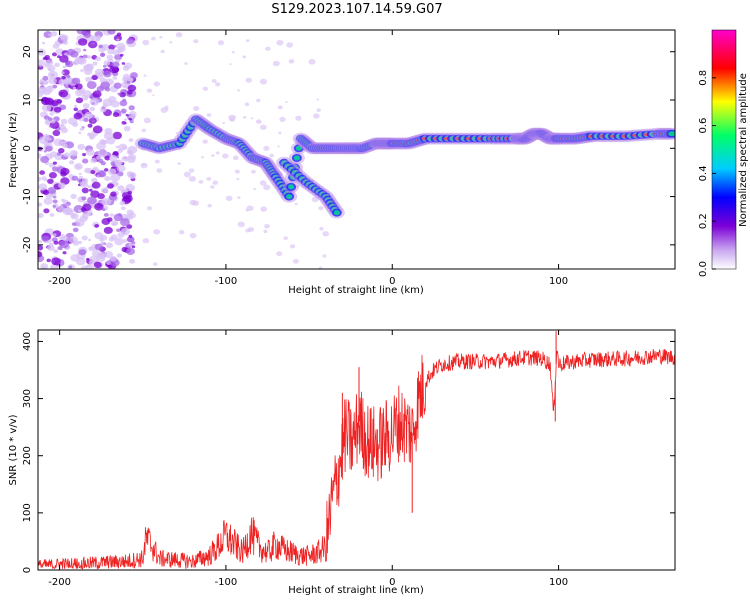 The width and height of the screenshot is (750, 600). I want to click on colorbar-tick-label: 0.0, so click(703, 269).